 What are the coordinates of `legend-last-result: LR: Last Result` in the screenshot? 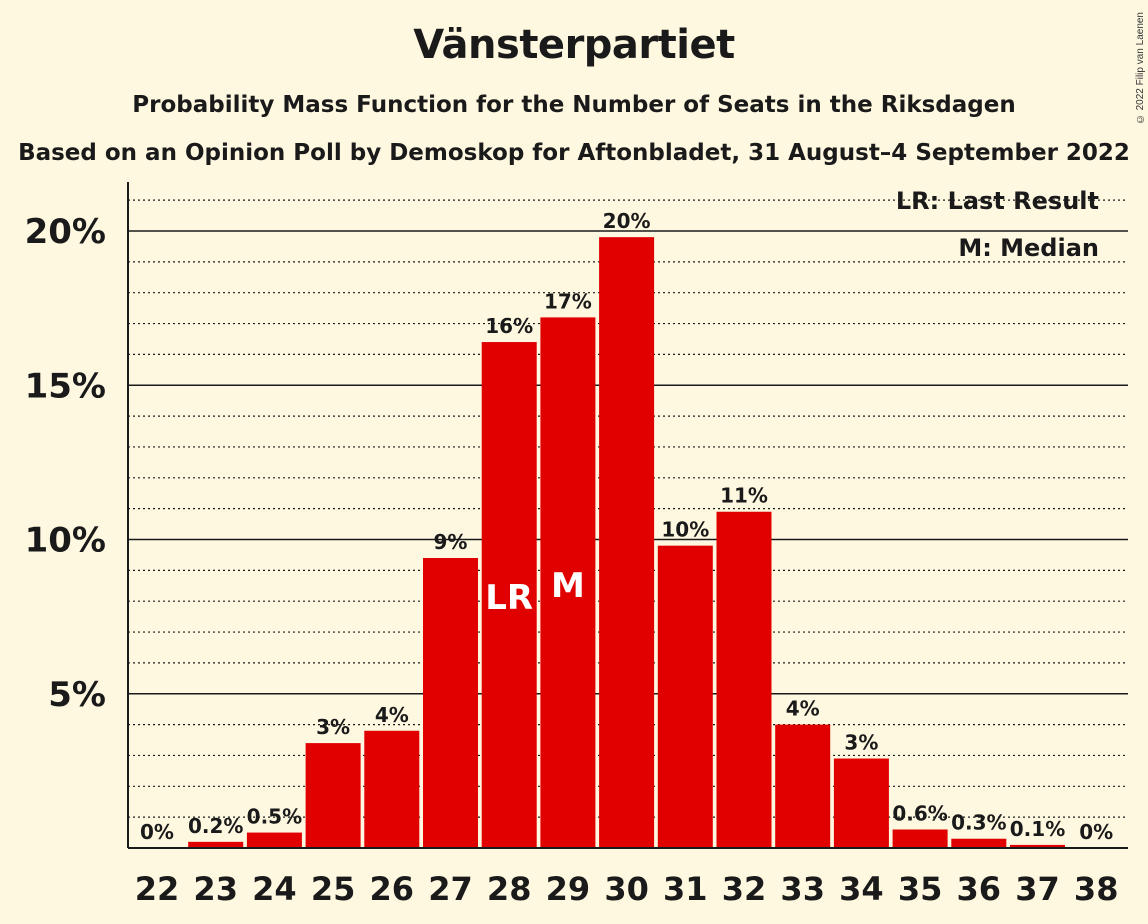 It's located at (997, 201).